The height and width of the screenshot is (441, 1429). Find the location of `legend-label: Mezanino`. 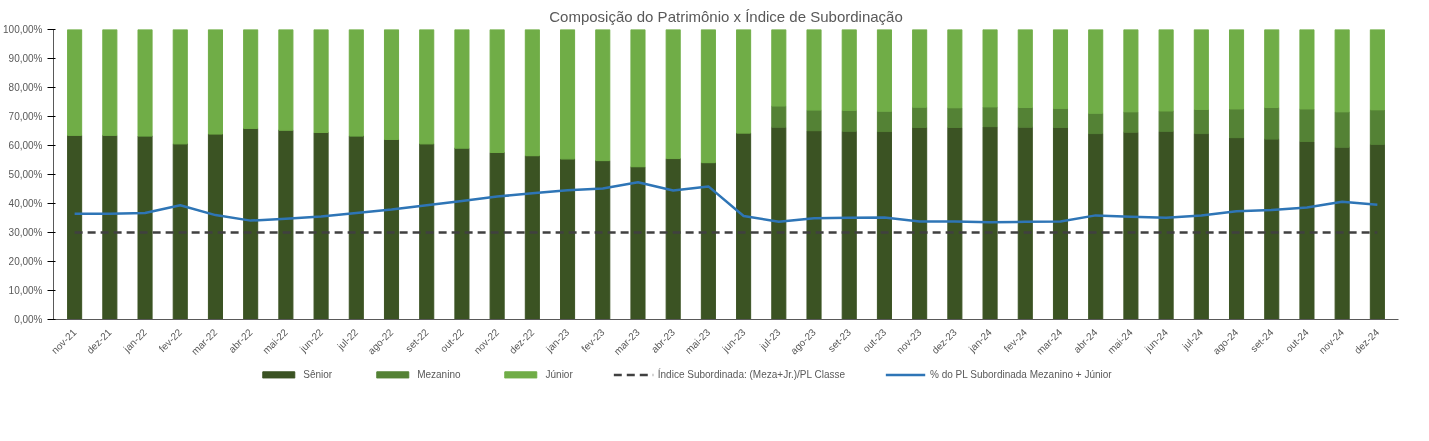

legend-label: Mezanino is located at coordinates (439, 374).